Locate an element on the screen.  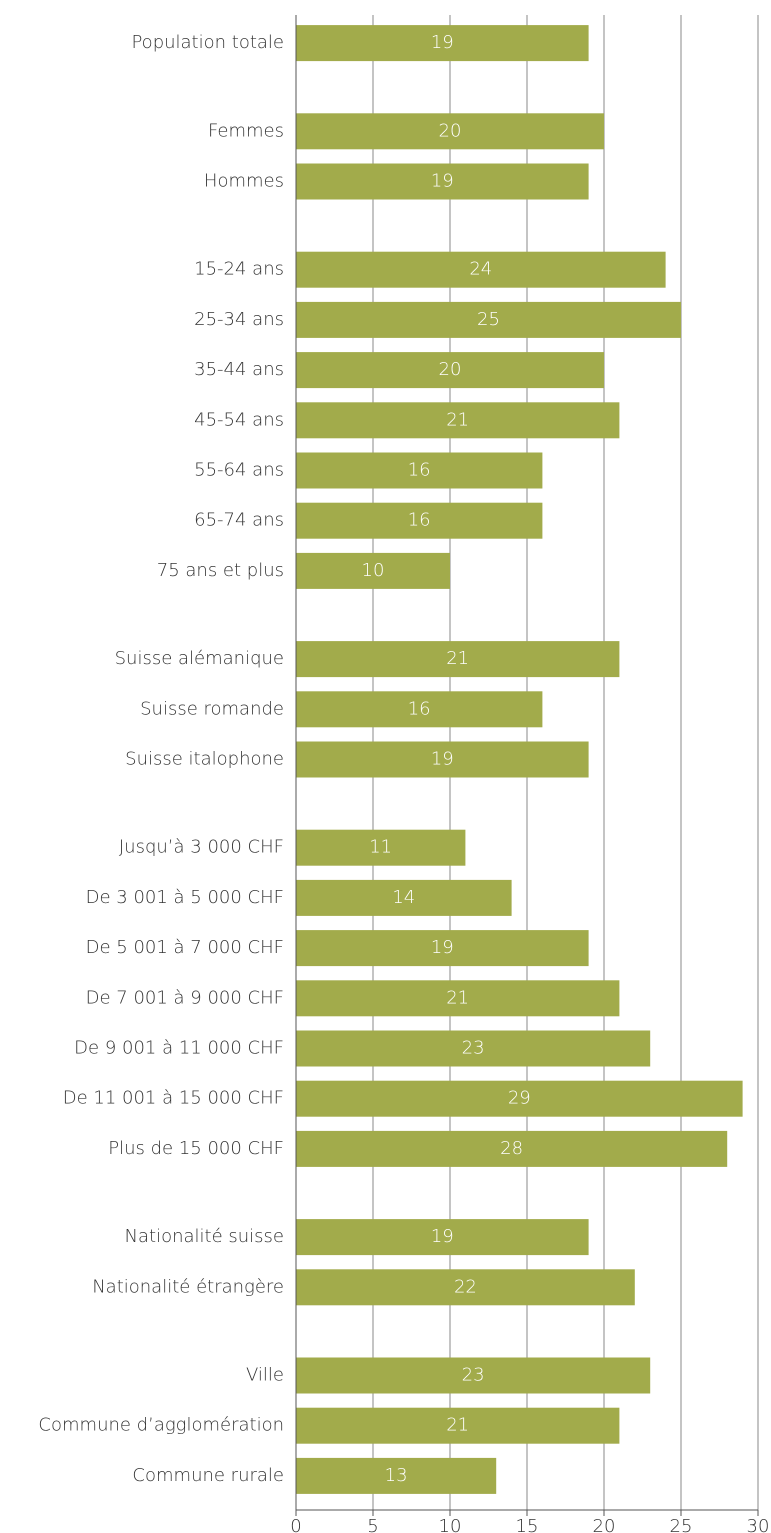
value-label: 13 is located at coordinates (396, 1475).